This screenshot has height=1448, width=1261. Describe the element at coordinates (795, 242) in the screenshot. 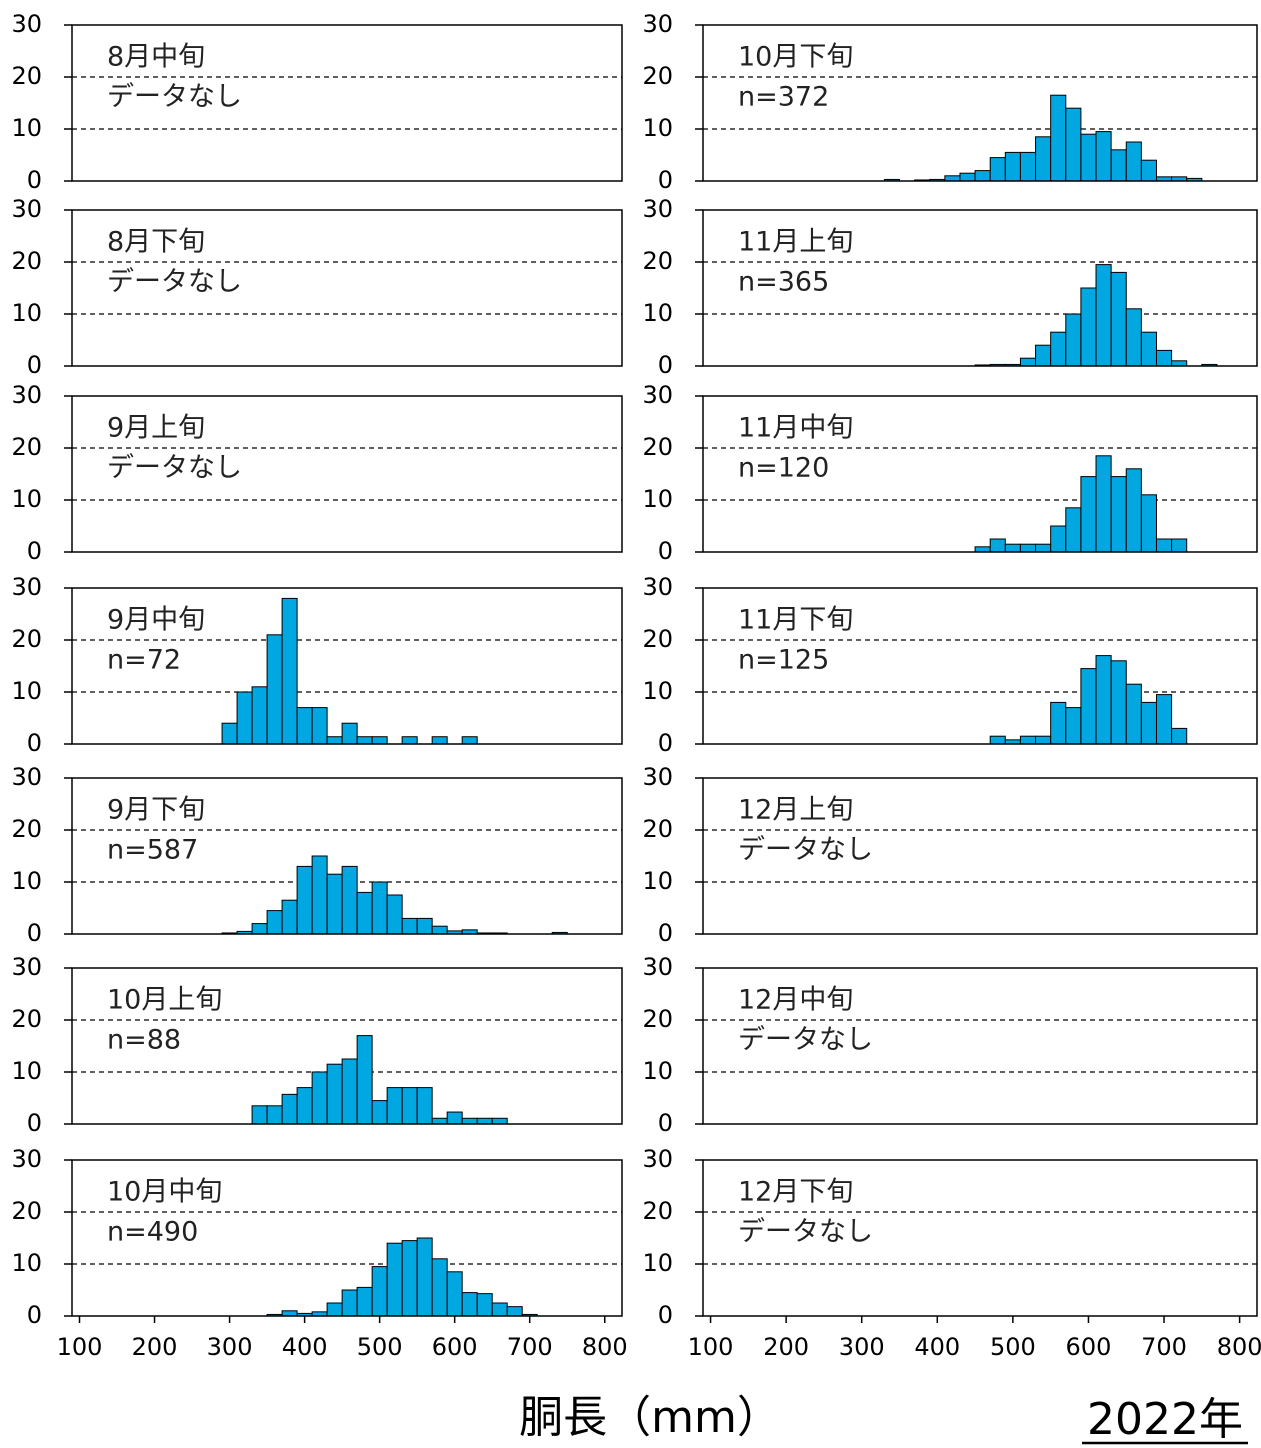

I see `panel-title: 11月上旬` at that location.